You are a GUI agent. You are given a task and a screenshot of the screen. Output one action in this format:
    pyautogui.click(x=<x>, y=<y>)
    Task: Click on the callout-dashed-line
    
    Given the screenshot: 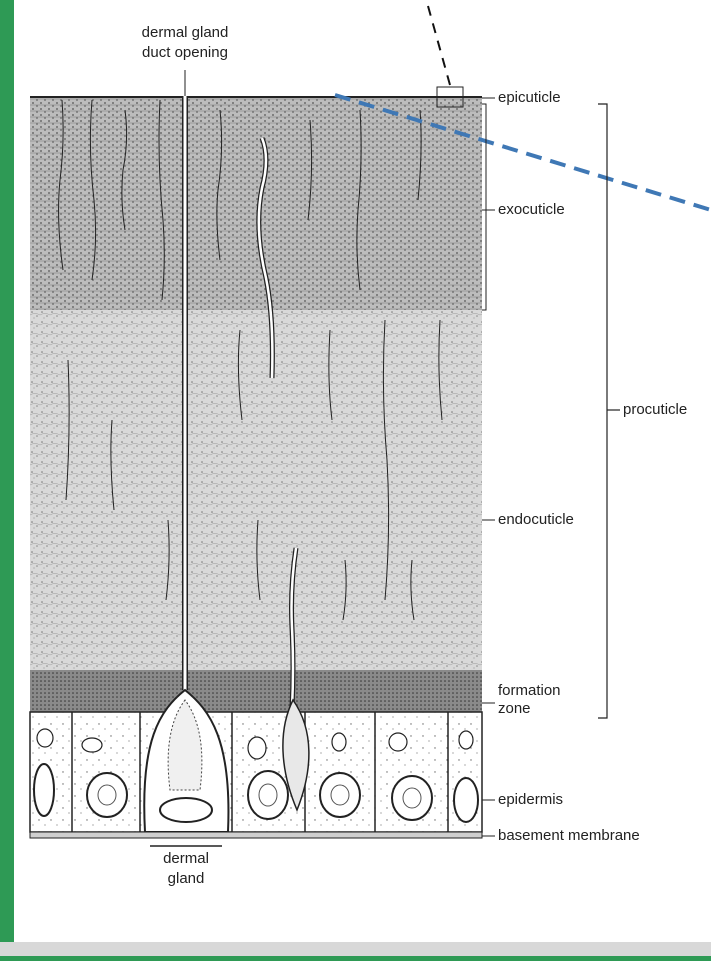 What is the action you would take?
    pyautogui.click(x=522, y=152)
    